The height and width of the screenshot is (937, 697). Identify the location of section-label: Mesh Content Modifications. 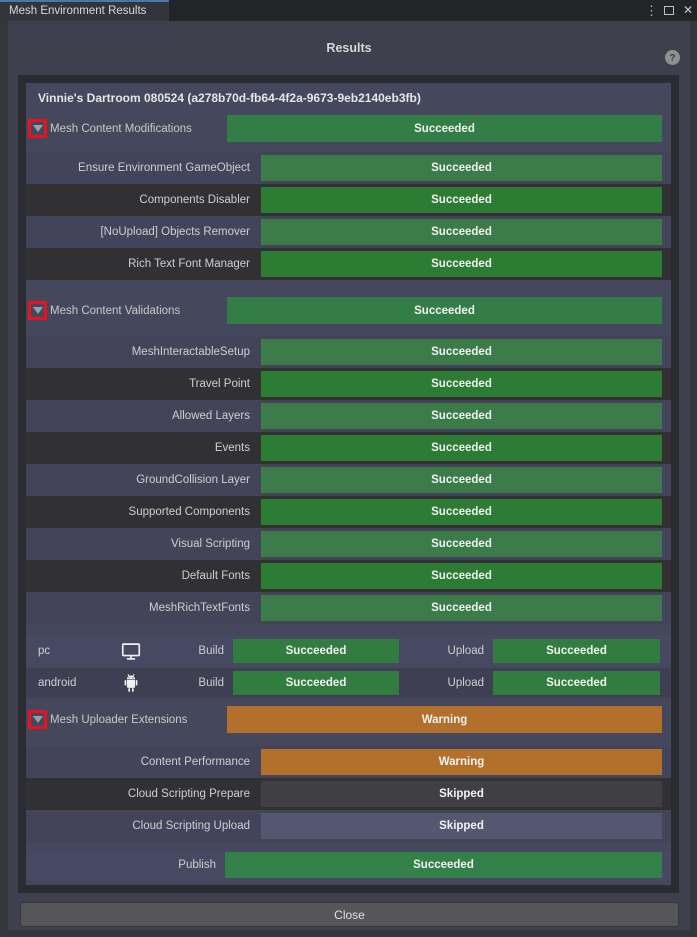
(121, 128).